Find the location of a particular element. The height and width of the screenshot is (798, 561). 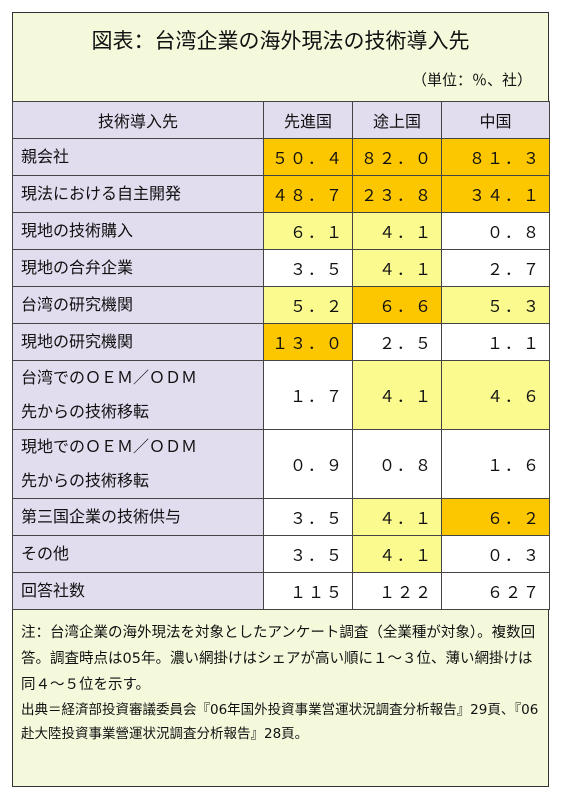

label-line: 現法における自主開発 is located at coordinates (138, 194).